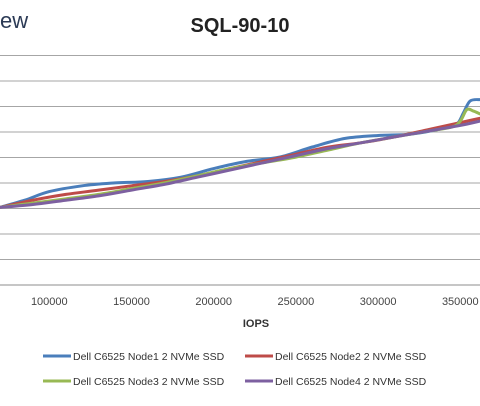 The width and height of the screenshot is (480, 406). Describe the element at coordinates (255, 302) in the screenshot. I see `x-tick-labels: 100000 150000 200000 250000 300000 350000` at that location.